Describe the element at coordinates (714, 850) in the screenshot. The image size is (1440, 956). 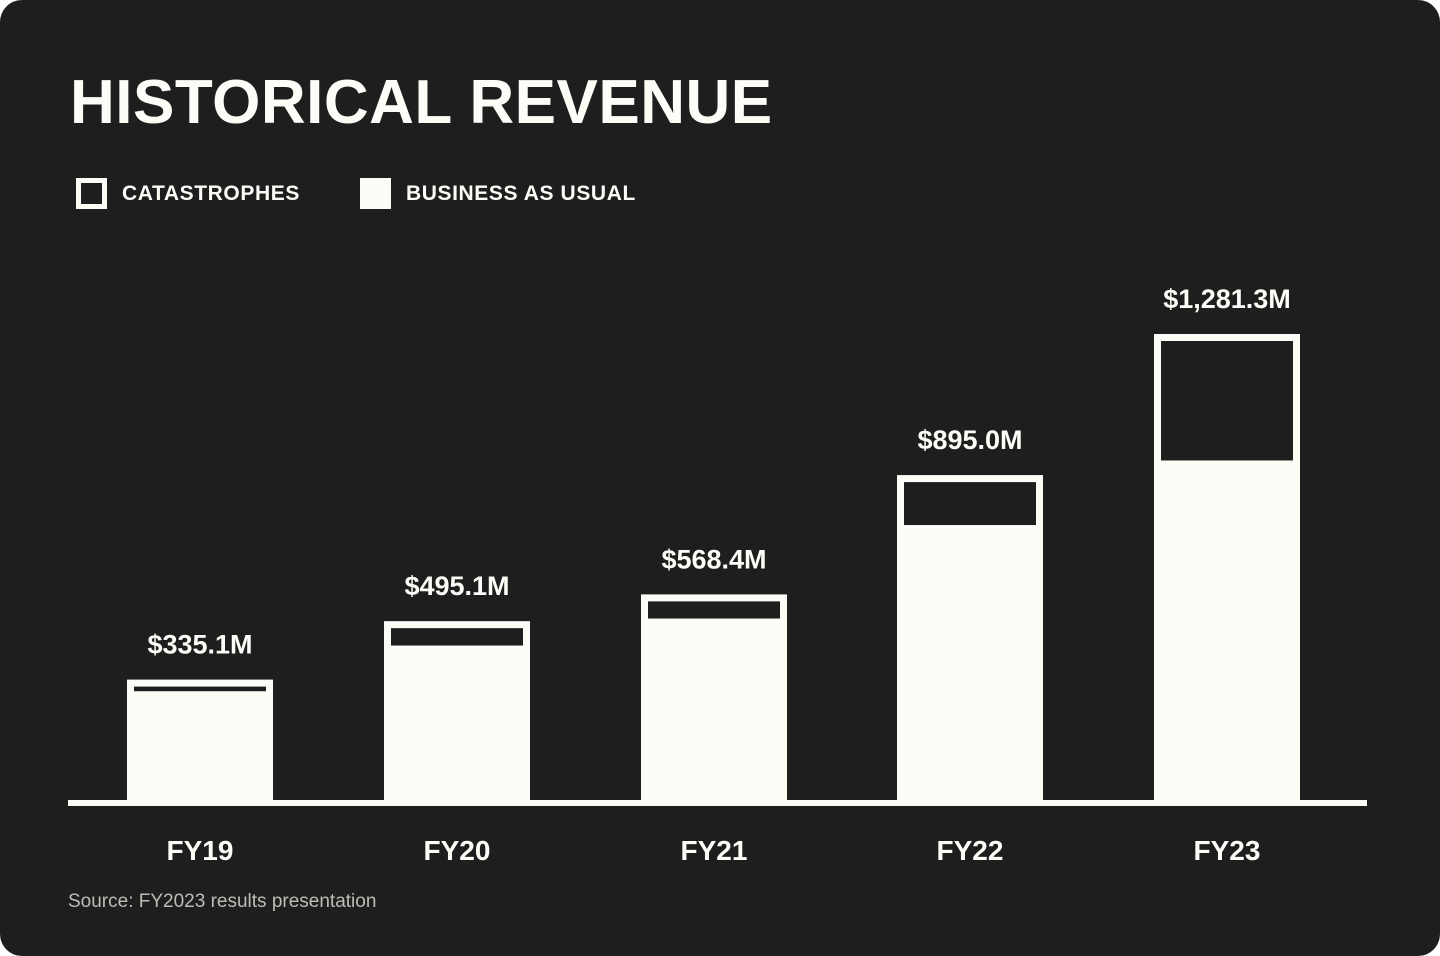
I see `x-tick-label: FY21` at that location.